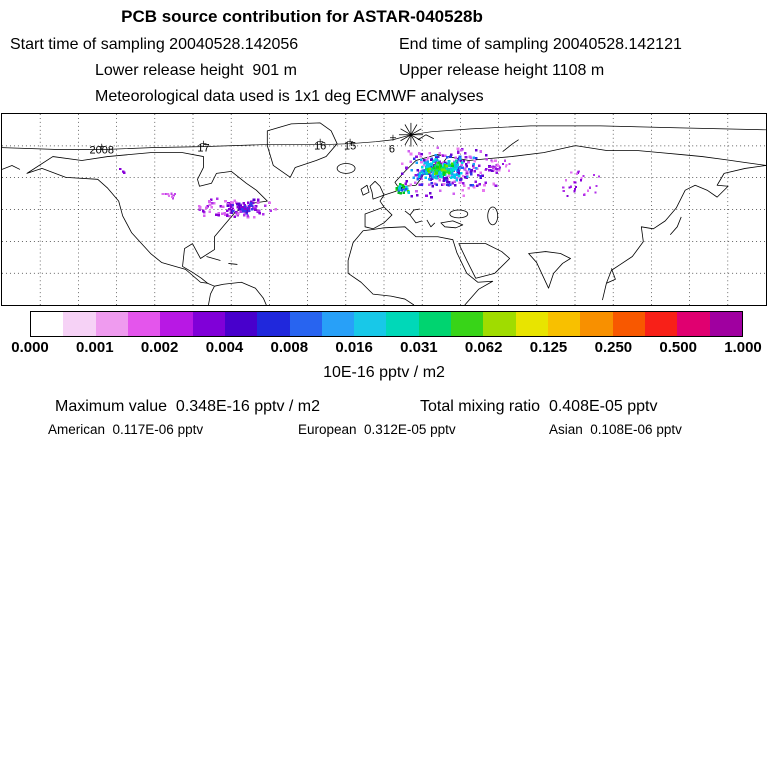  What do you see at coordinates (502, 70) in the screenshot?
I see `upper-release-height-label: Upper release height 1108 m` at bounding box center [502, 70].